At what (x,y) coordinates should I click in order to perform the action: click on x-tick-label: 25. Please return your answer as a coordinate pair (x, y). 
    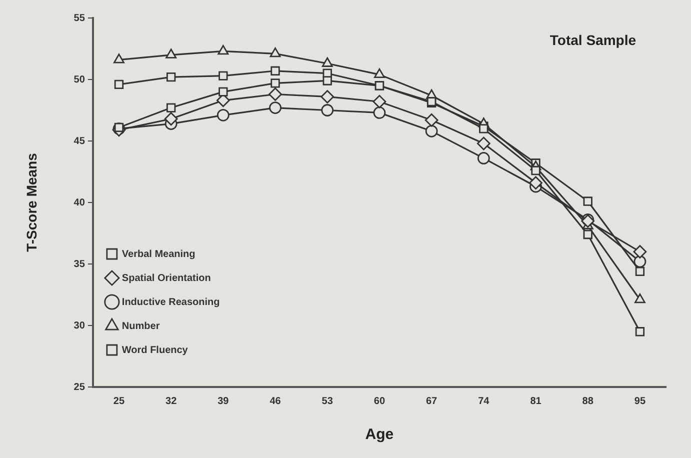
    Looking at the image, I should click on (119, 401).